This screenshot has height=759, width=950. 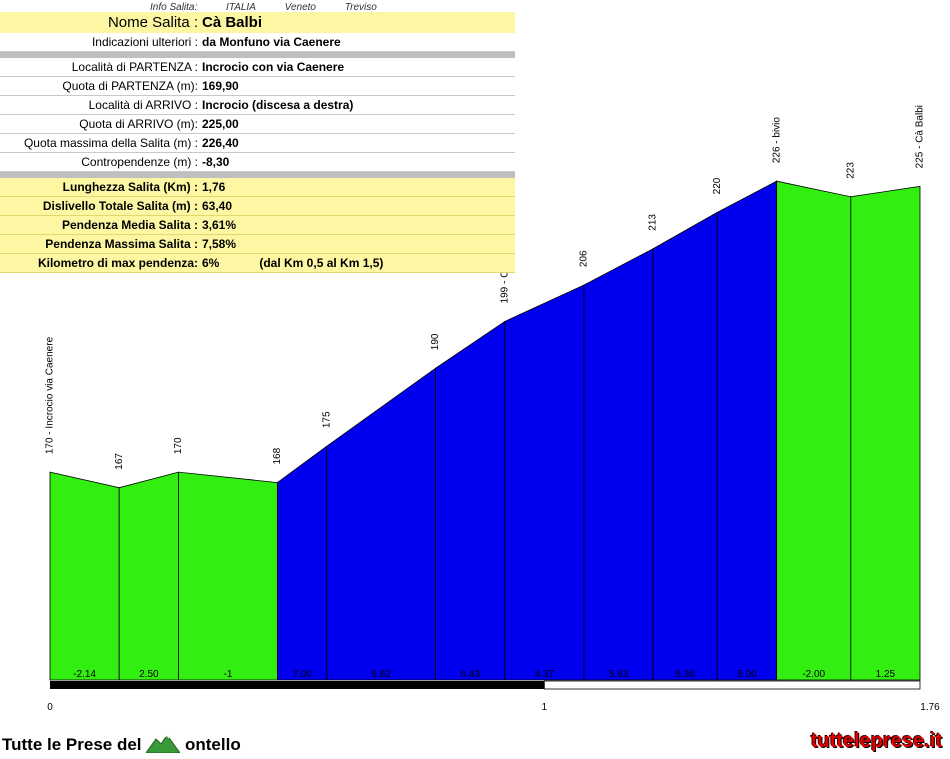 What do you see at coordinates (300, 7) in the screenshot?
I see `info-region: Veneto` at bounding box center [300, 7].